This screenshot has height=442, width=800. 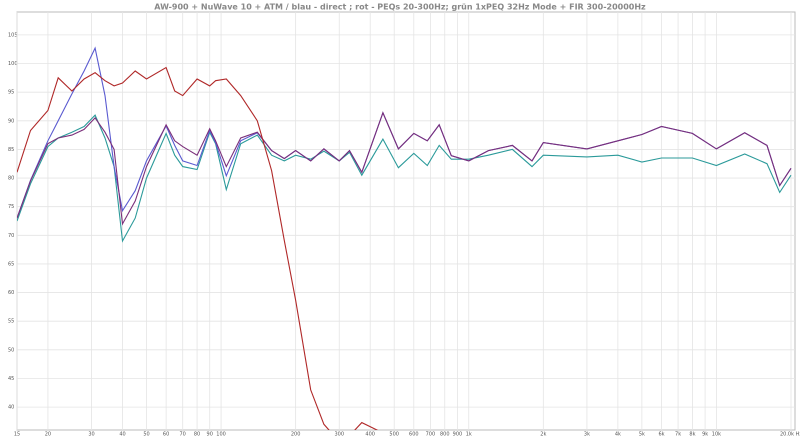 I want to click on y-tick-label: 50, so click(x=11, y=350).